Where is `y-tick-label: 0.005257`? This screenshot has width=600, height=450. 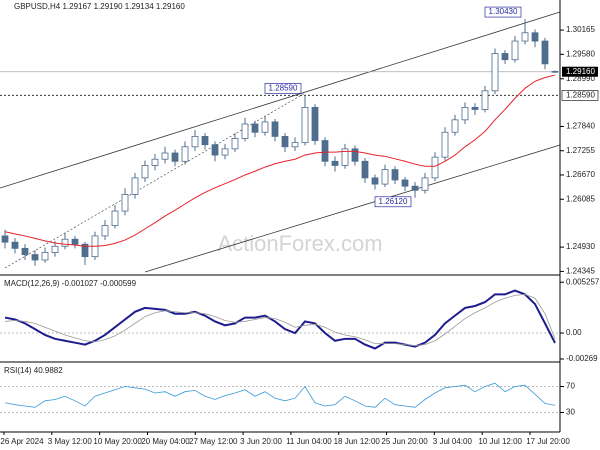 y-tick-label: 0.005257 is located at coordinates (583, 281).